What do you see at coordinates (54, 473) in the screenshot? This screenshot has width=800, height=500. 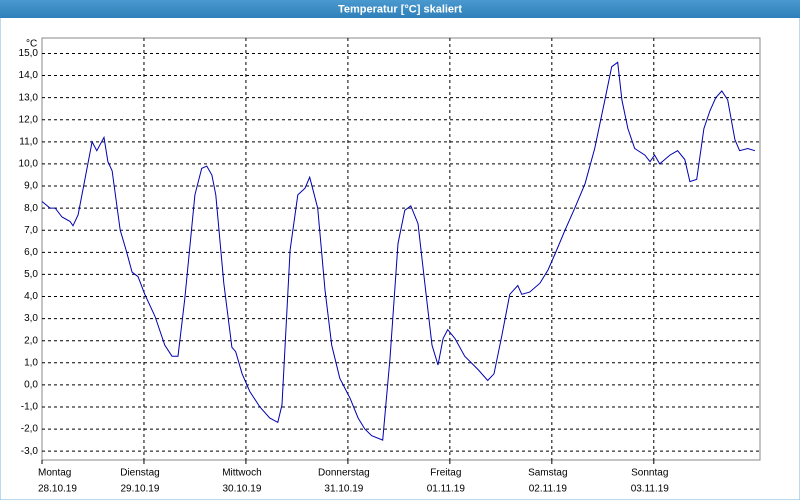 I see `x-tick-label: Montag` at bounding box center [54, 473].